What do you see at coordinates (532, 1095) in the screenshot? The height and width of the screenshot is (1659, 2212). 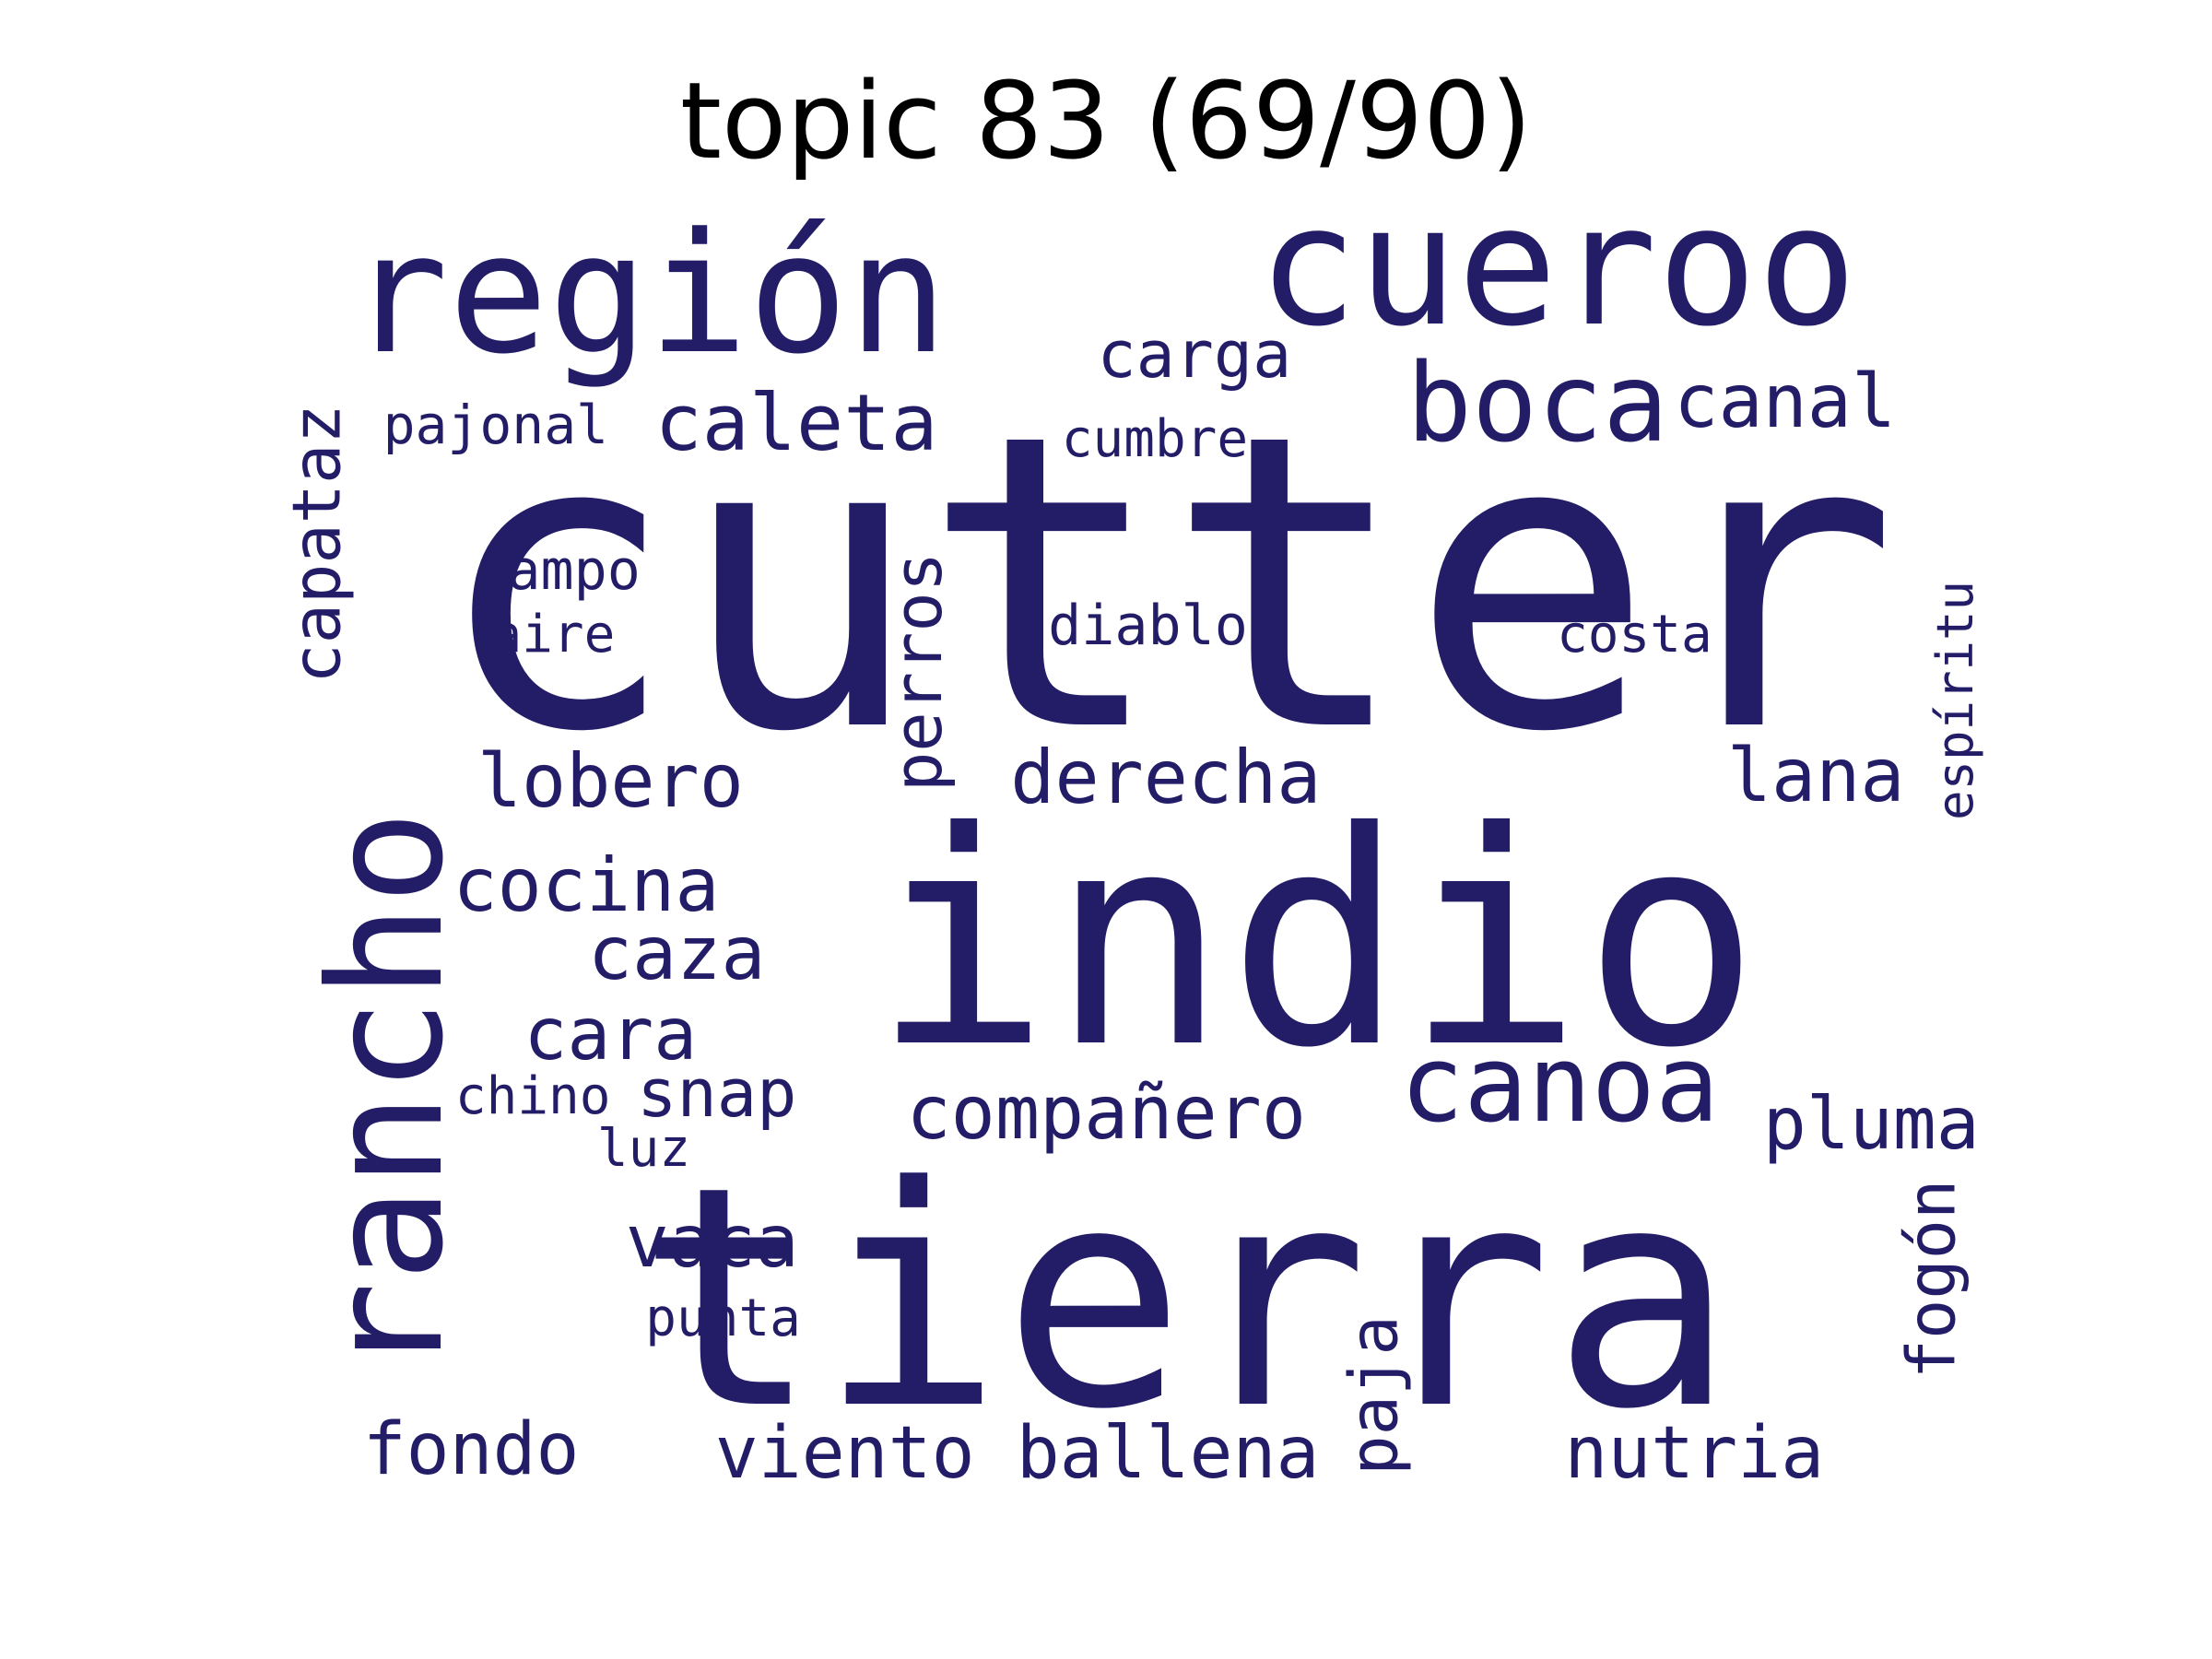 I see `word-chino: chino` at bounding box center [532, 1095].